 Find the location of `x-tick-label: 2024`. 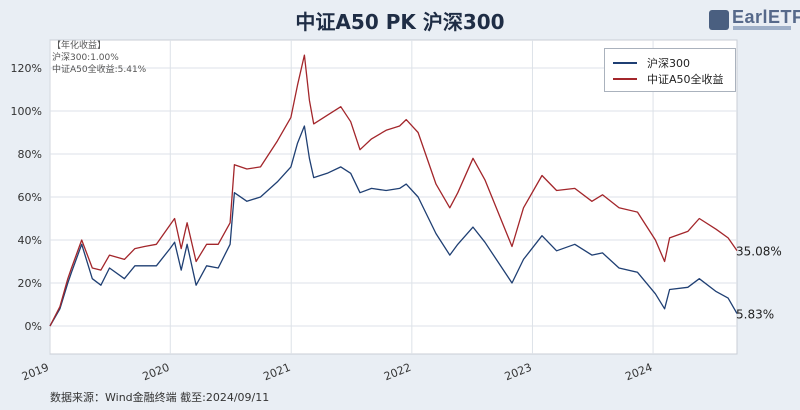

x-tick-label: 2024 is located at coordinates (638, 372).